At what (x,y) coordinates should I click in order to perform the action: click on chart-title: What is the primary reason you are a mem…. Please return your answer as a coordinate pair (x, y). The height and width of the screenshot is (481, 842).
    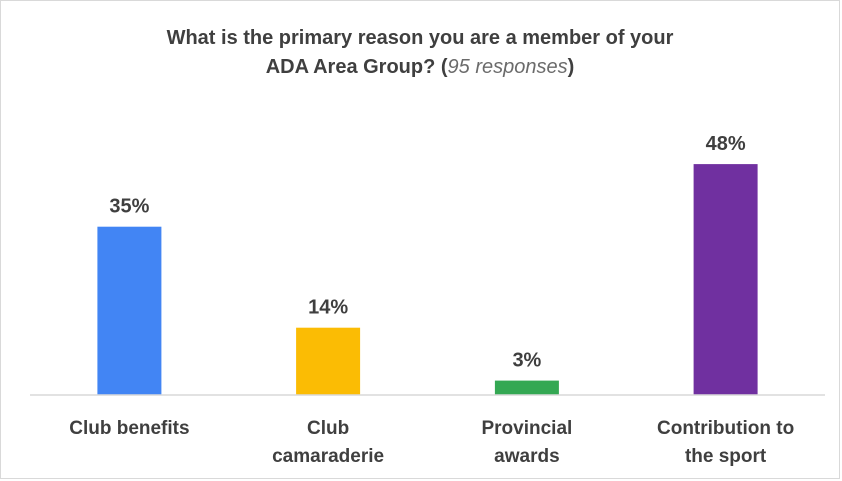
    Looking at the image, I should click on (420, 53).